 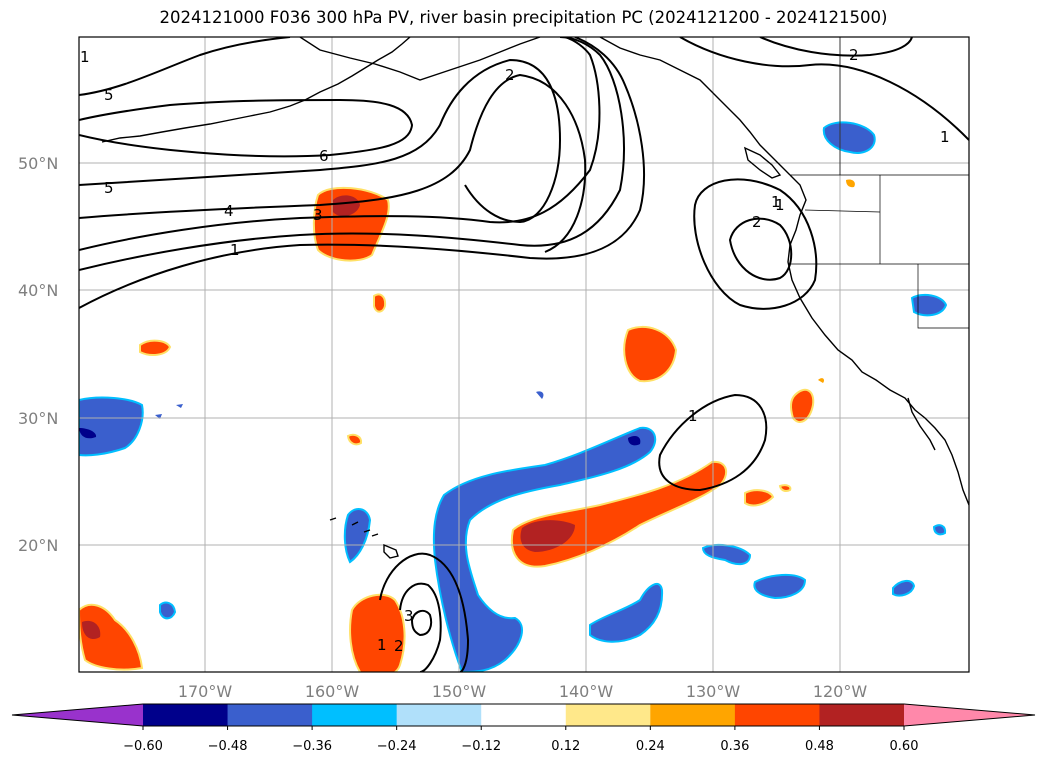 What do you see at coordinates (228, 746) in the screenshot?
I see `colorbar-tick-label: −0.48` at bounding box center [228, 746].